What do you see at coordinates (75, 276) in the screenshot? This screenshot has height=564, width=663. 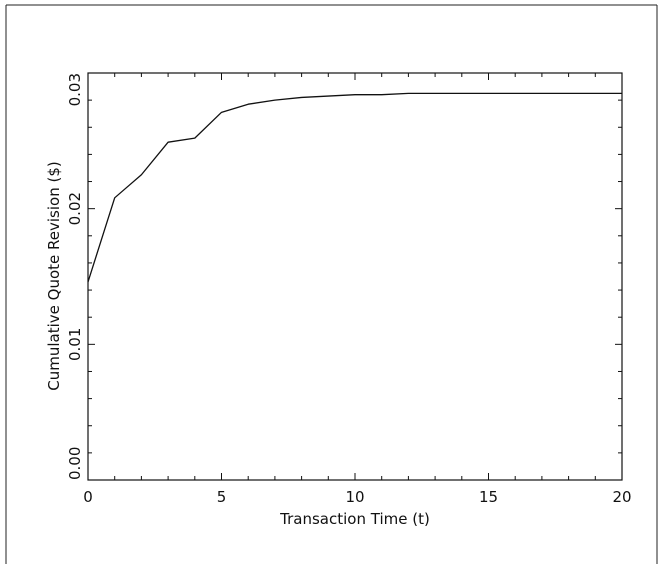 I see `y-tick-labels: 0.00 0.01 0.02 0.03` at bounding box center [75, 276].